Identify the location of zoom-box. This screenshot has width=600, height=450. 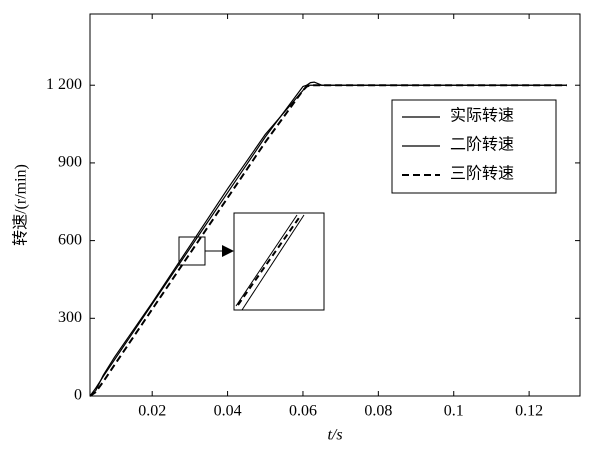
(279, 261).